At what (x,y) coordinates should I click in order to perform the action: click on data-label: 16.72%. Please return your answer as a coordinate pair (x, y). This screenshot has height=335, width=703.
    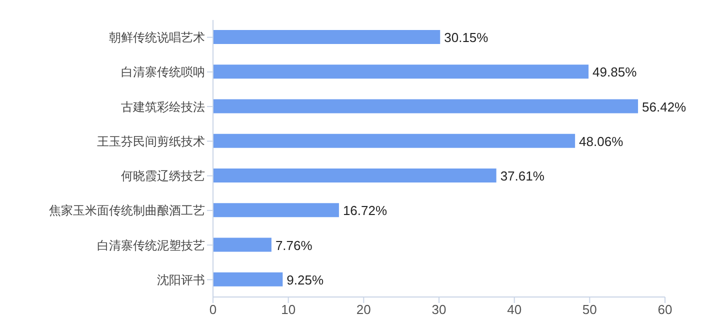
    Looking at the image, I should click on (365, 210).